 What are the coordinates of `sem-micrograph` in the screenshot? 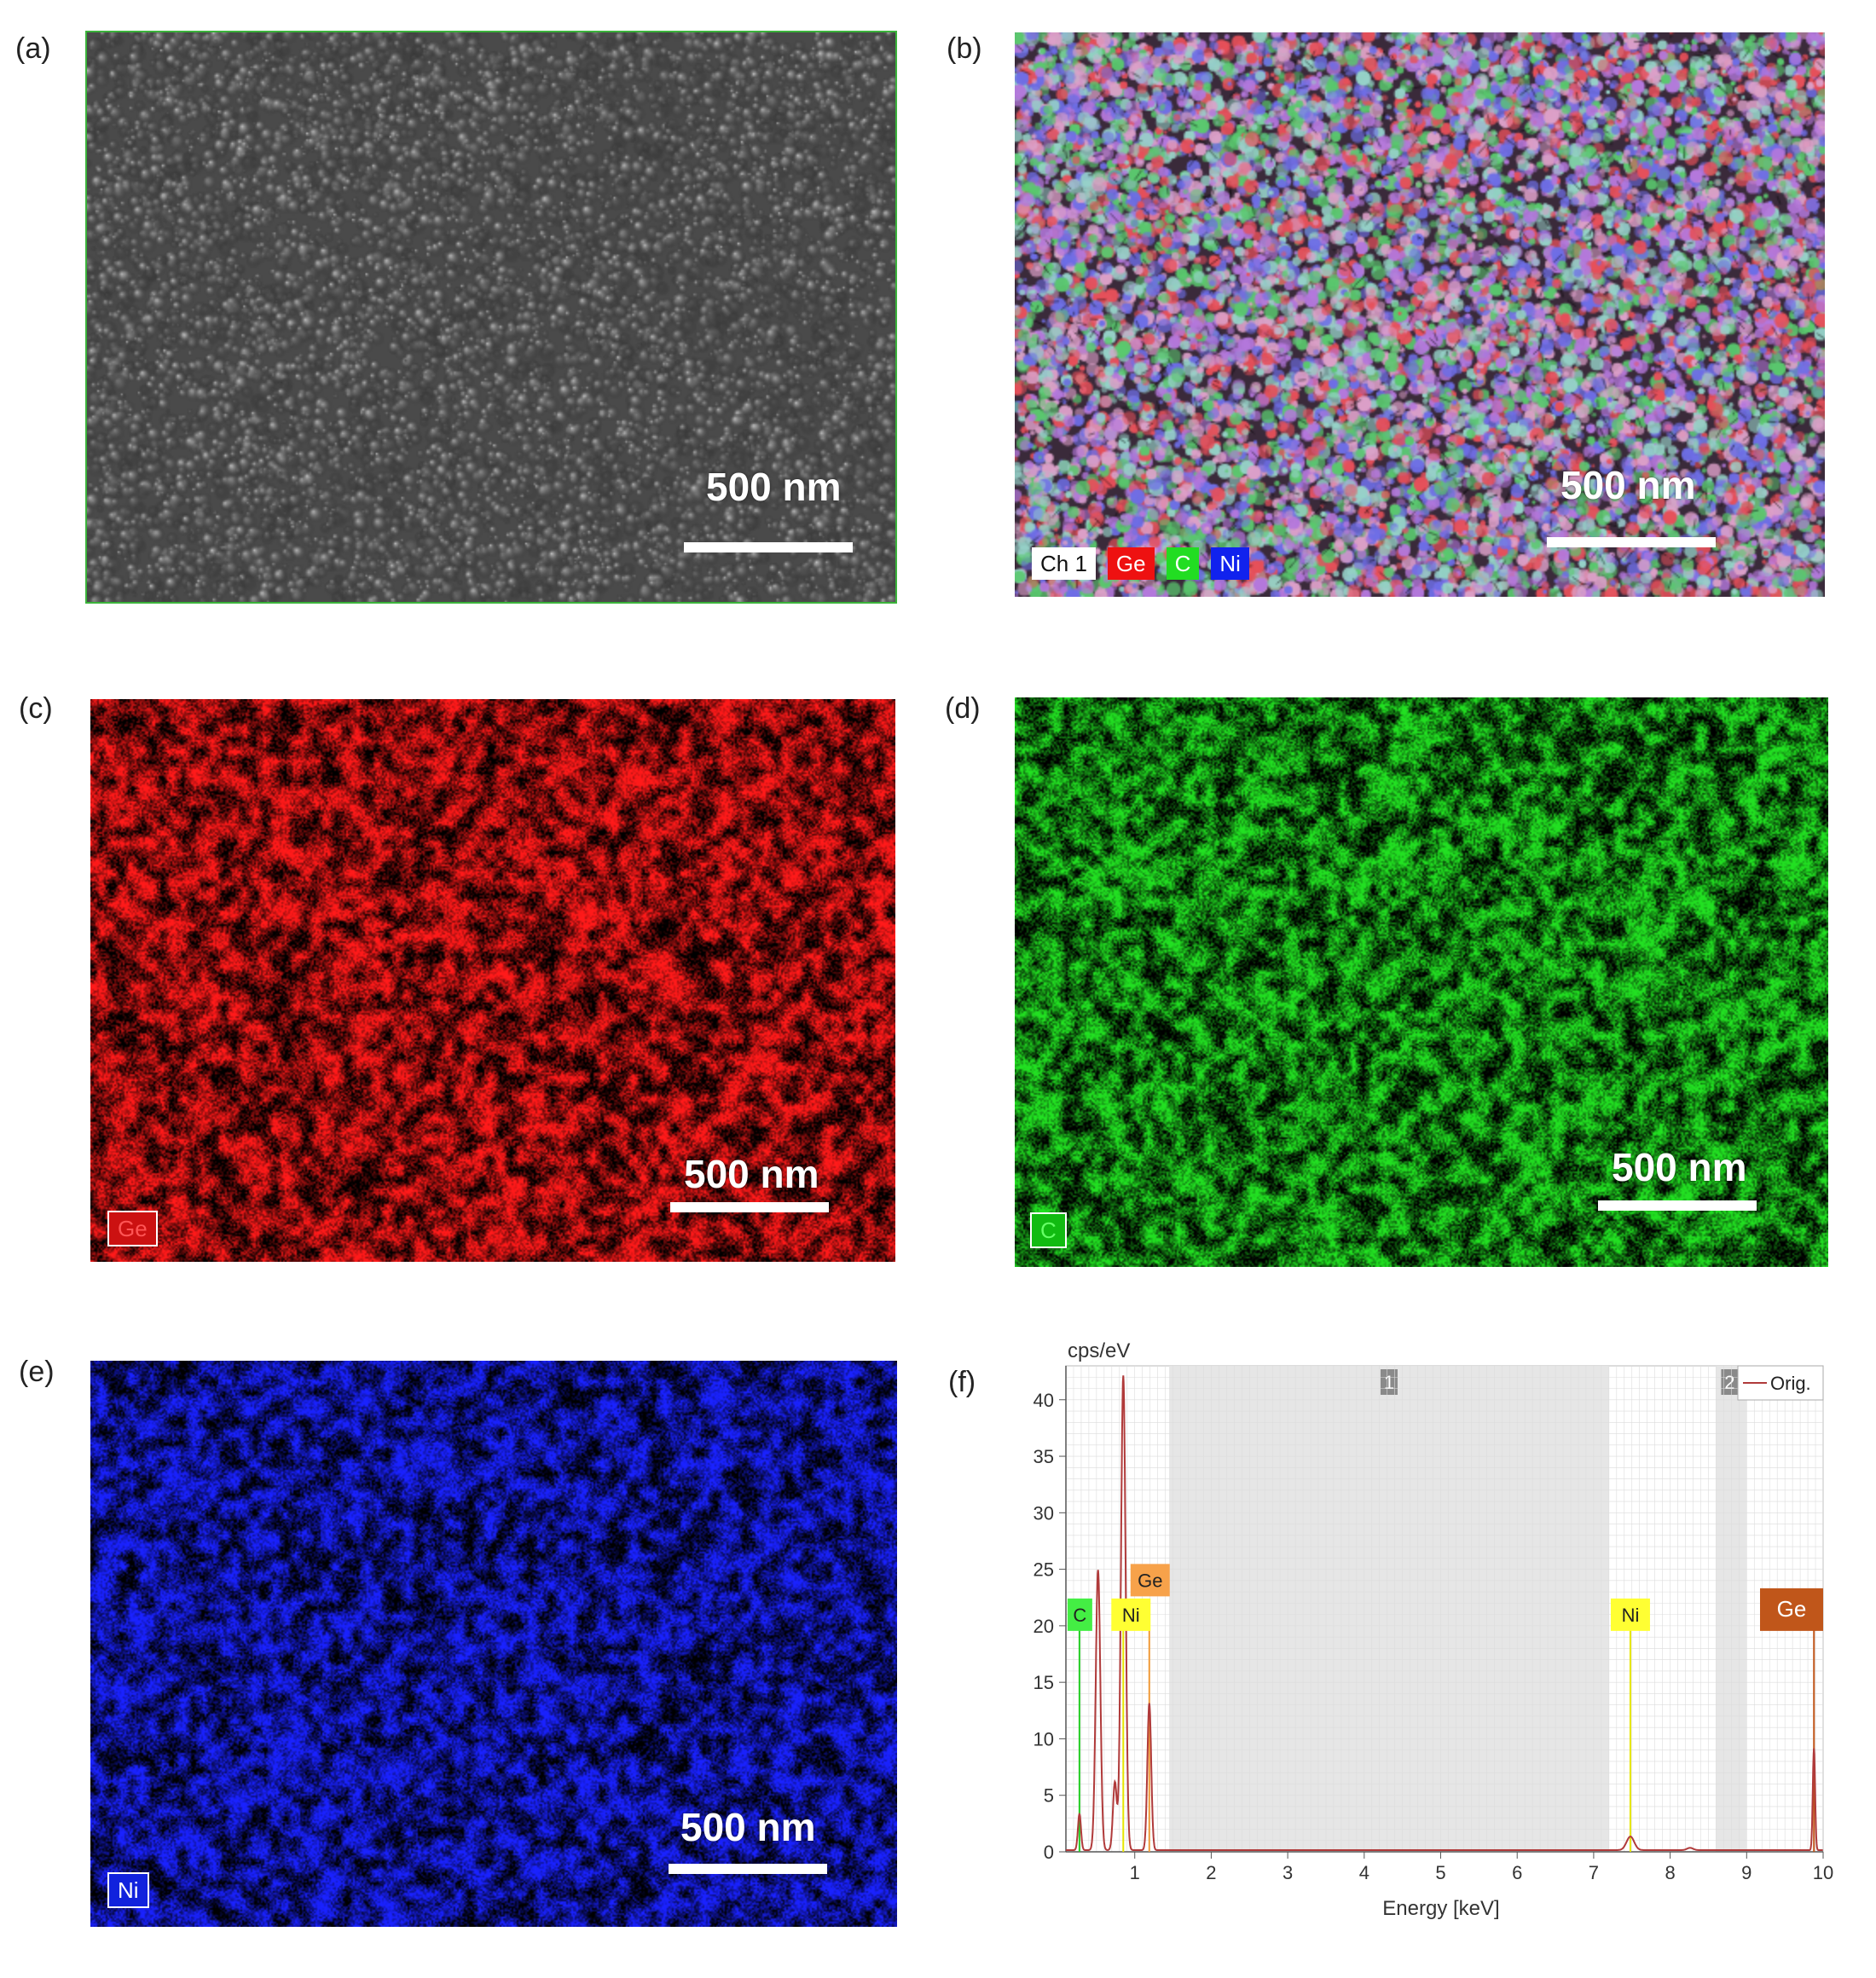 It's located at (491, 317).